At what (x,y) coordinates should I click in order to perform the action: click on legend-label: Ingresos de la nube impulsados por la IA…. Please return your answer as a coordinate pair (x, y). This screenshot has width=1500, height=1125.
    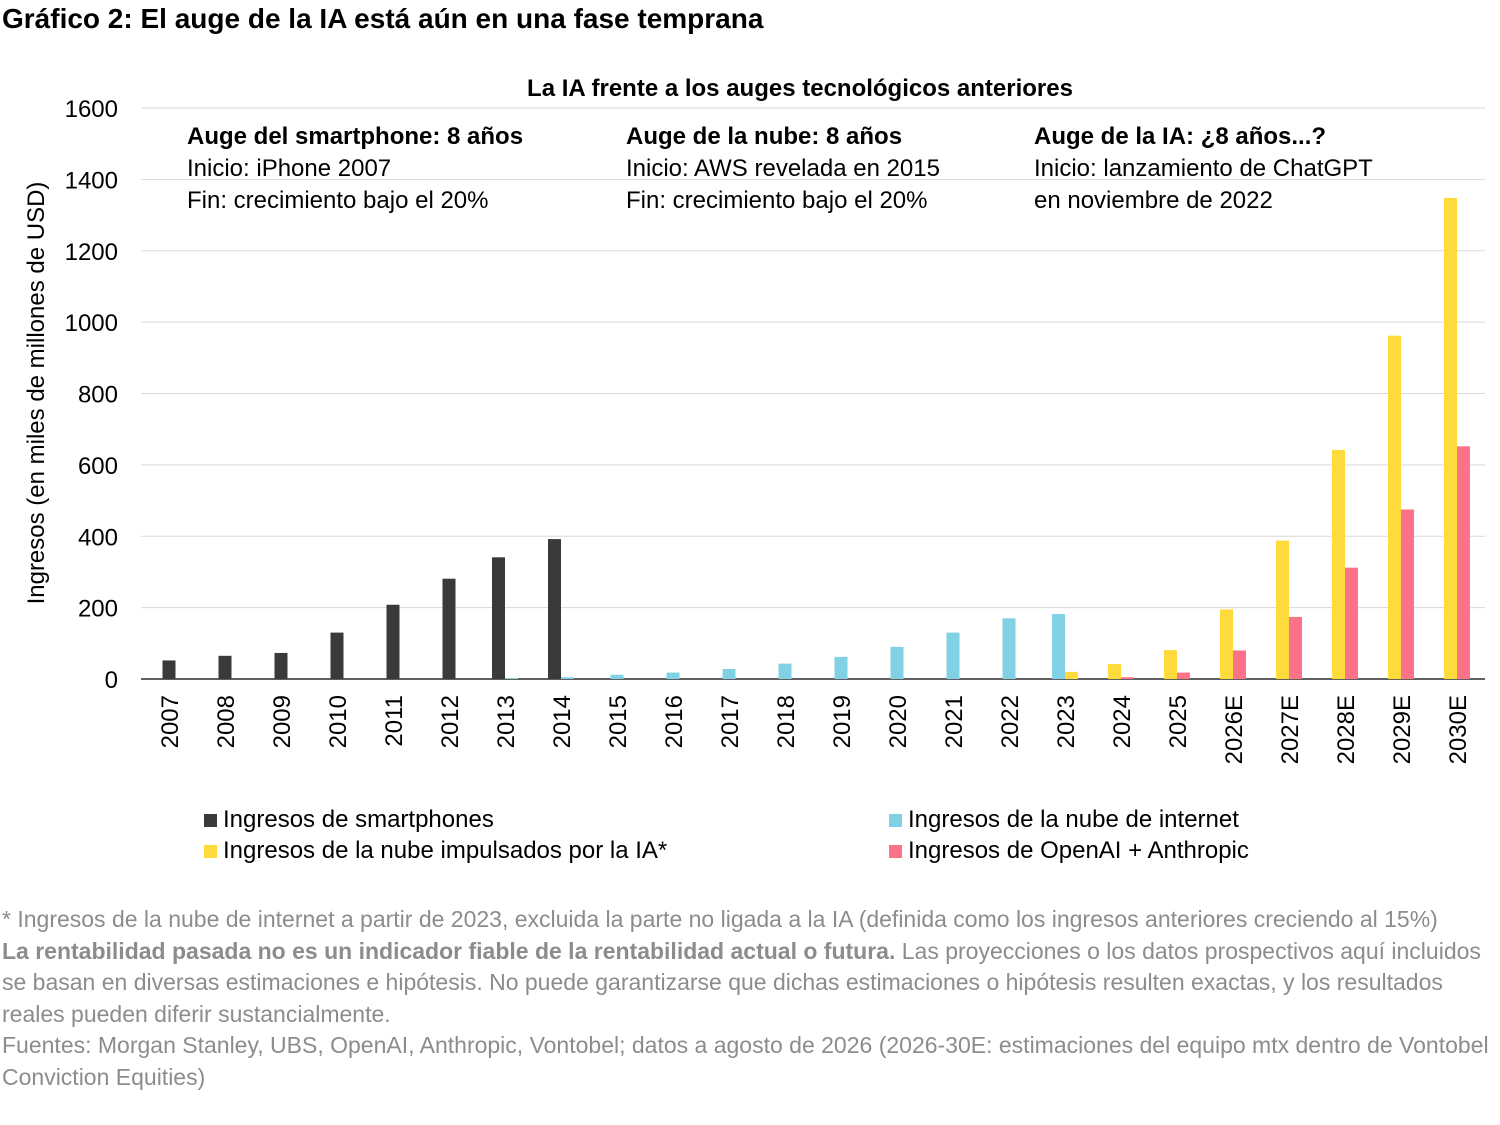
    Looking at the image, I should click on (445, 850).